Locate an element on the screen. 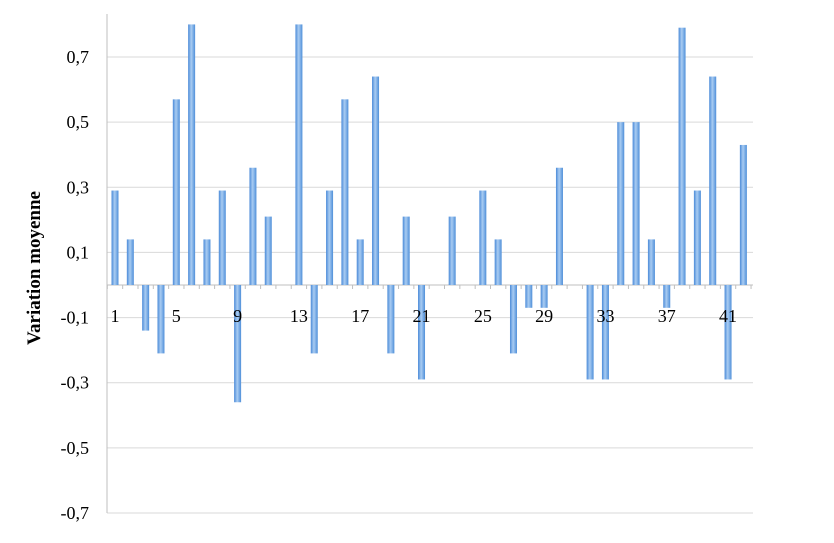 This screenshot has height=543, width=834. y-tick-label: 0,3 is located at coordinates (78, 187).